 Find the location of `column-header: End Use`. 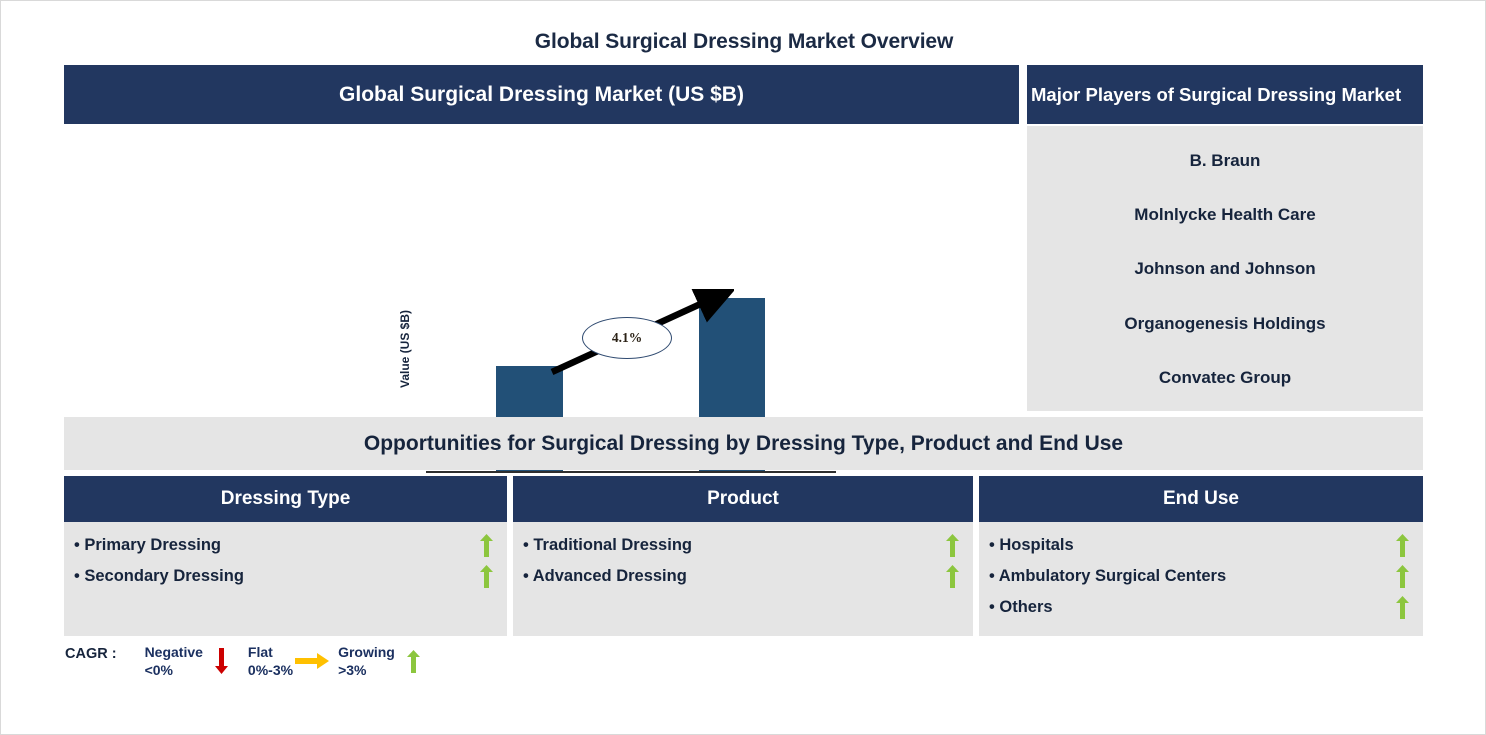

column-header: End Use is located at coordinates (1201, 499).